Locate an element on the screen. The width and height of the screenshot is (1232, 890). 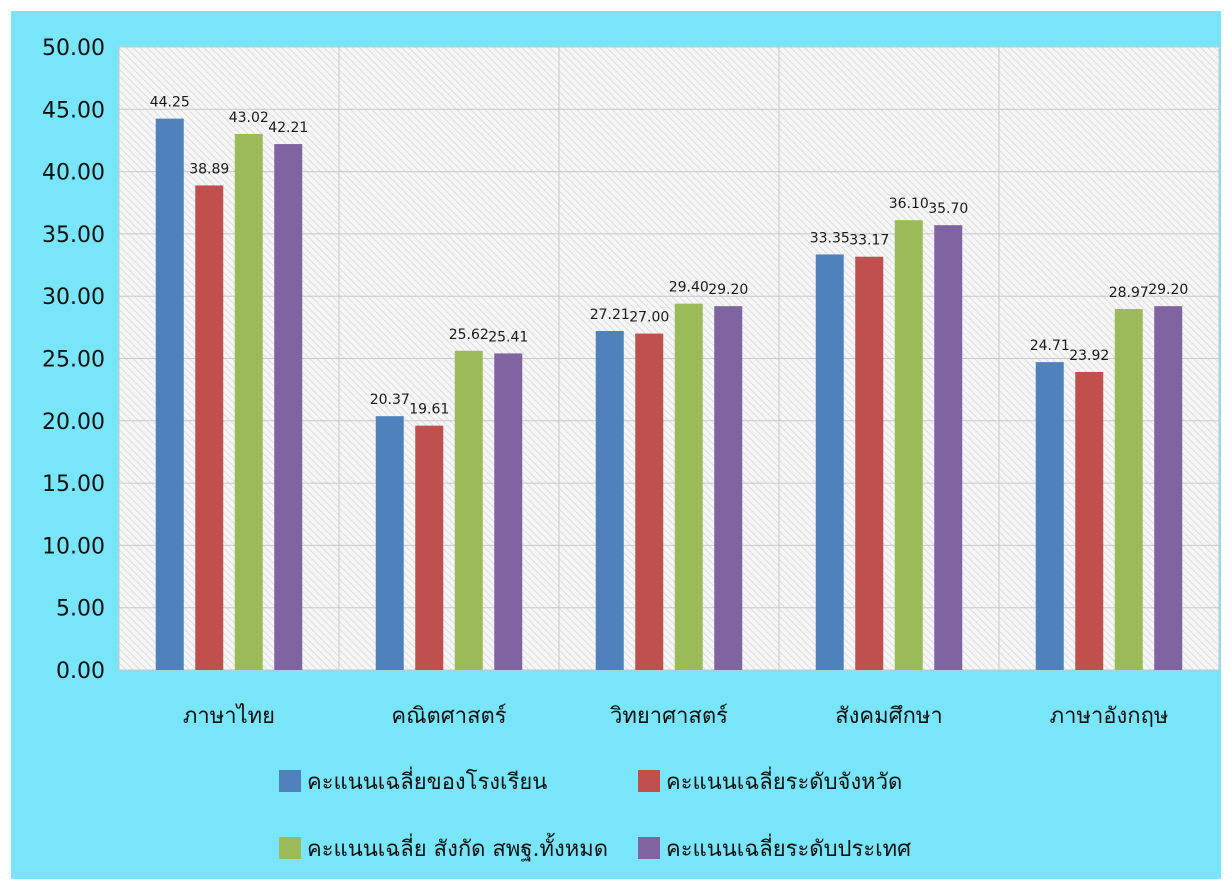
data-label: 43.02 is located at coordinates (249, 118).